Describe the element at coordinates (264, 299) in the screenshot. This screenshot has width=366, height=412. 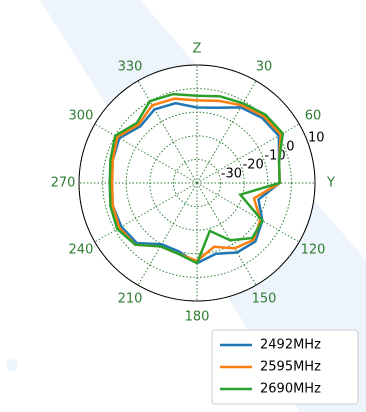
I see `angle-tick-label: 150` at that location.